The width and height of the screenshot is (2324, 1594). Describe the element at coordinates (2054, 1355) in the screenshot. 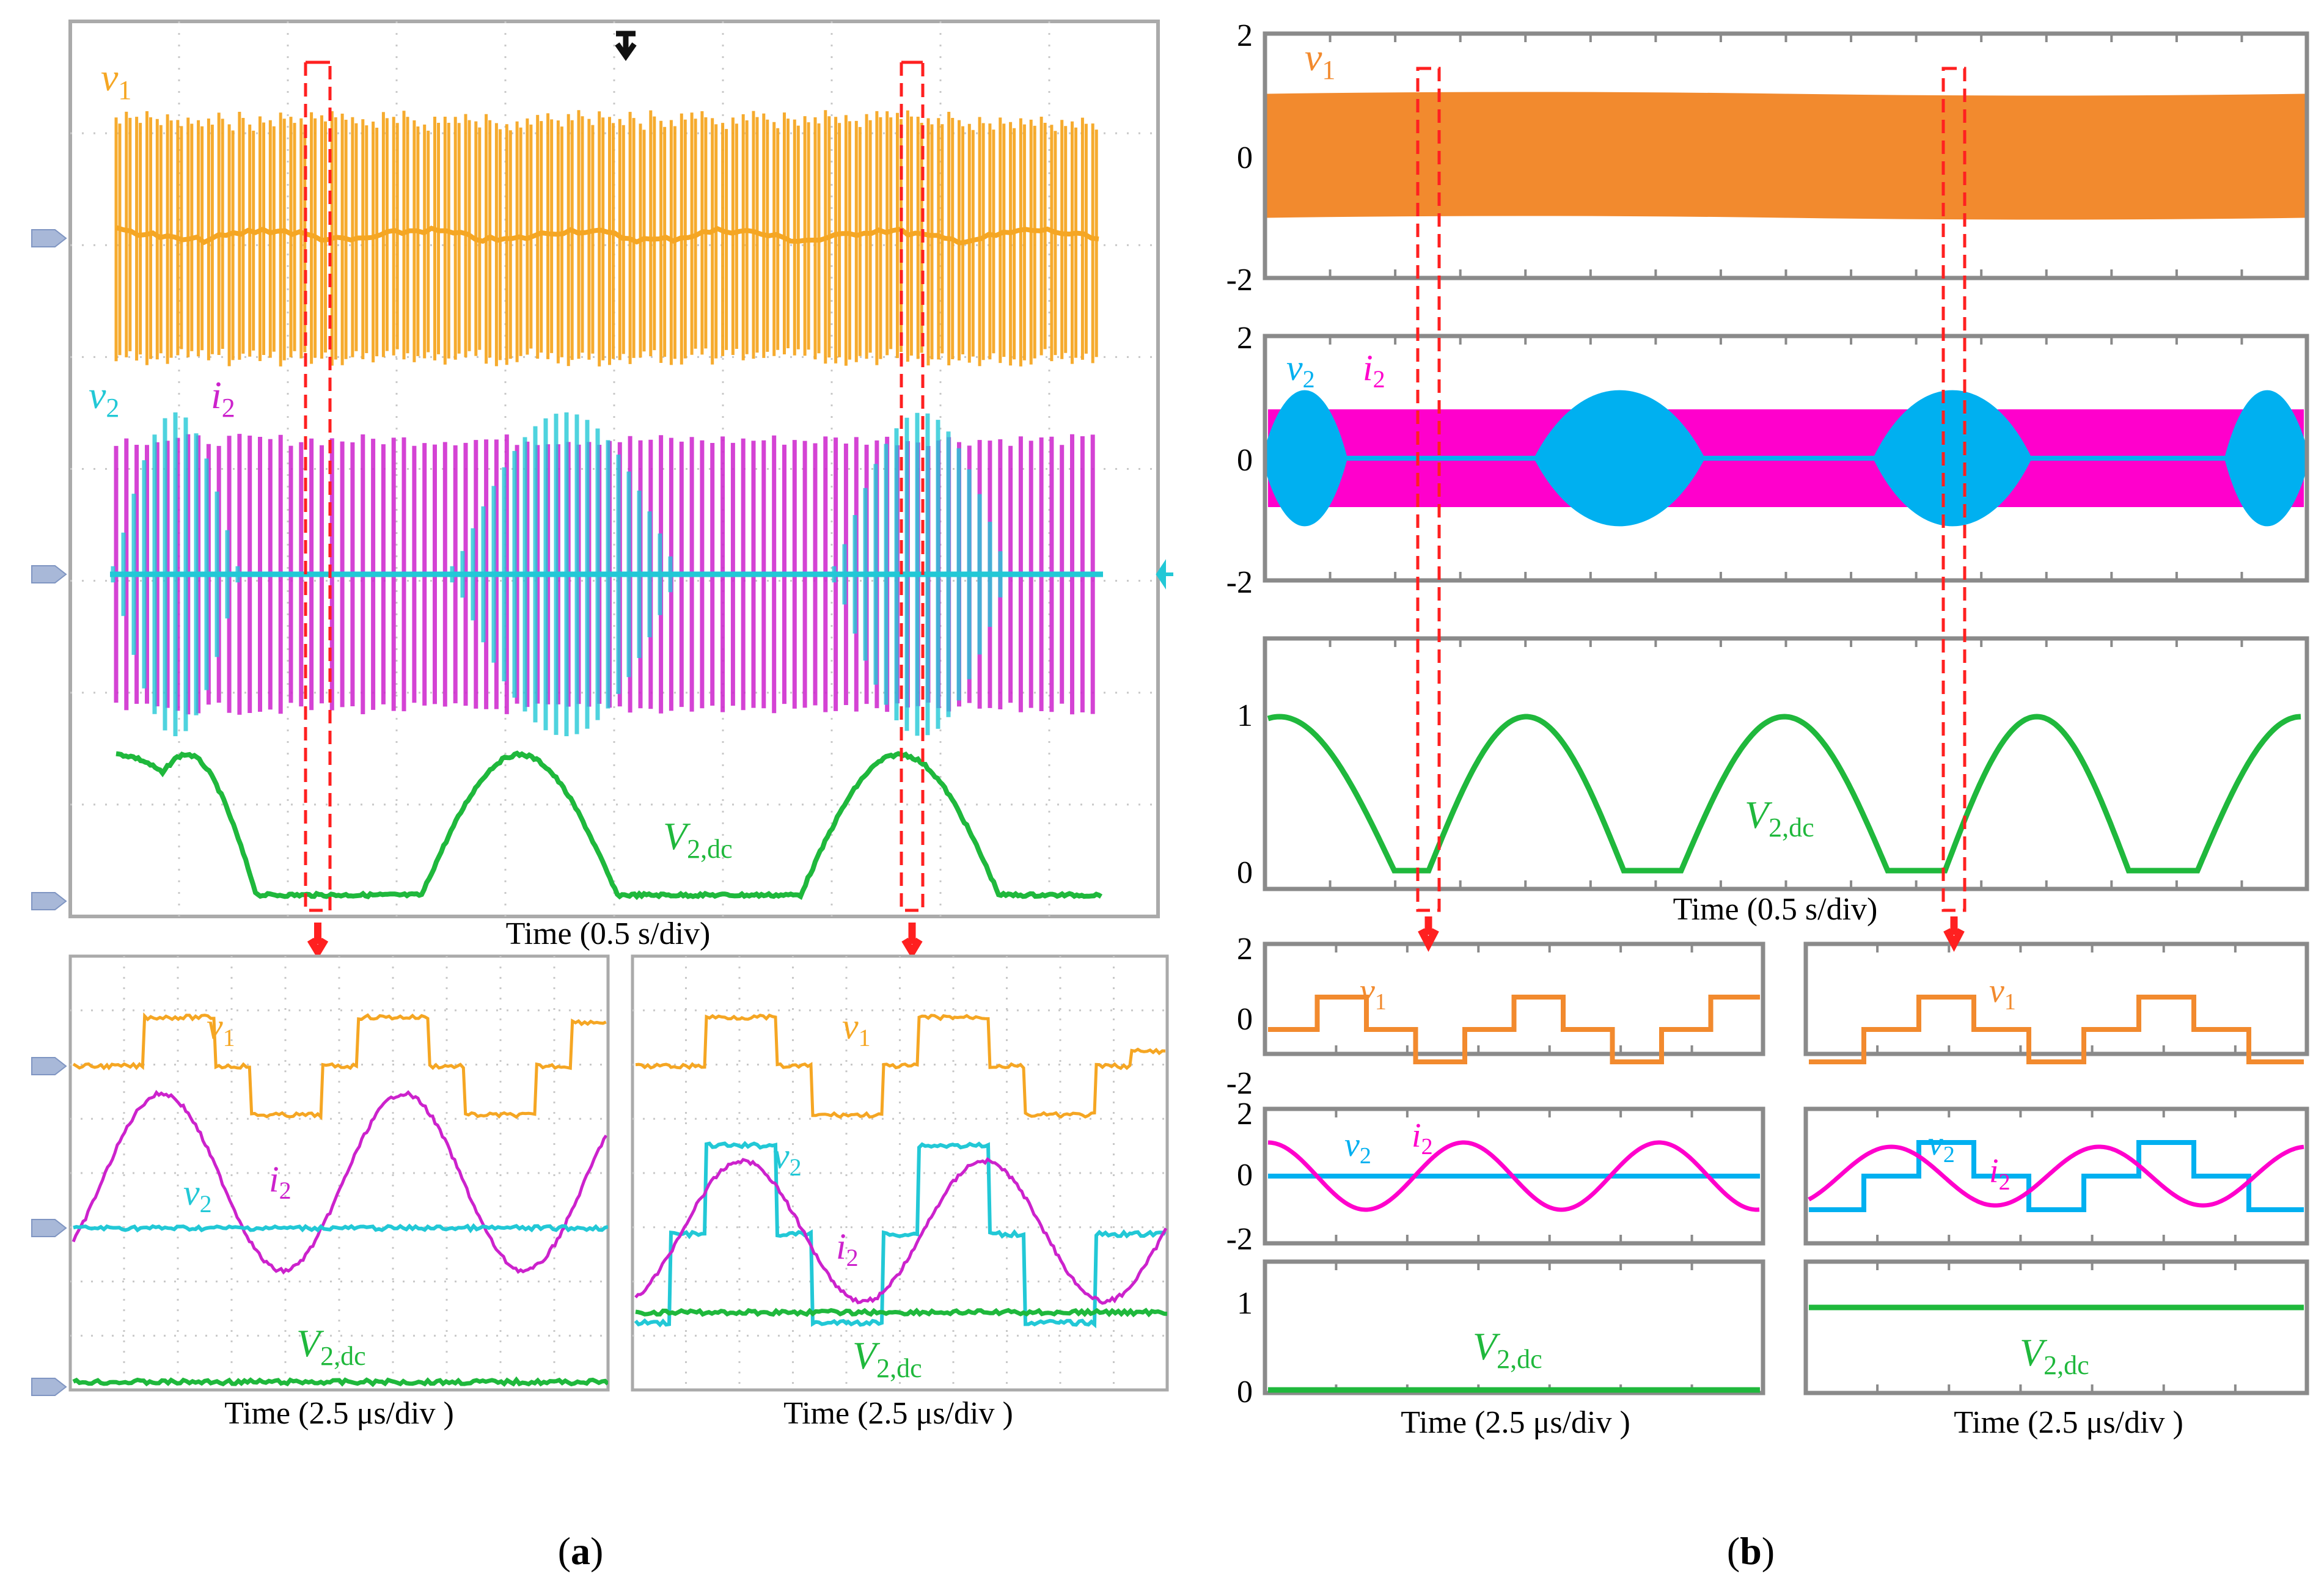

I see `b-zr-vdc-label: V2,dc` at that location.